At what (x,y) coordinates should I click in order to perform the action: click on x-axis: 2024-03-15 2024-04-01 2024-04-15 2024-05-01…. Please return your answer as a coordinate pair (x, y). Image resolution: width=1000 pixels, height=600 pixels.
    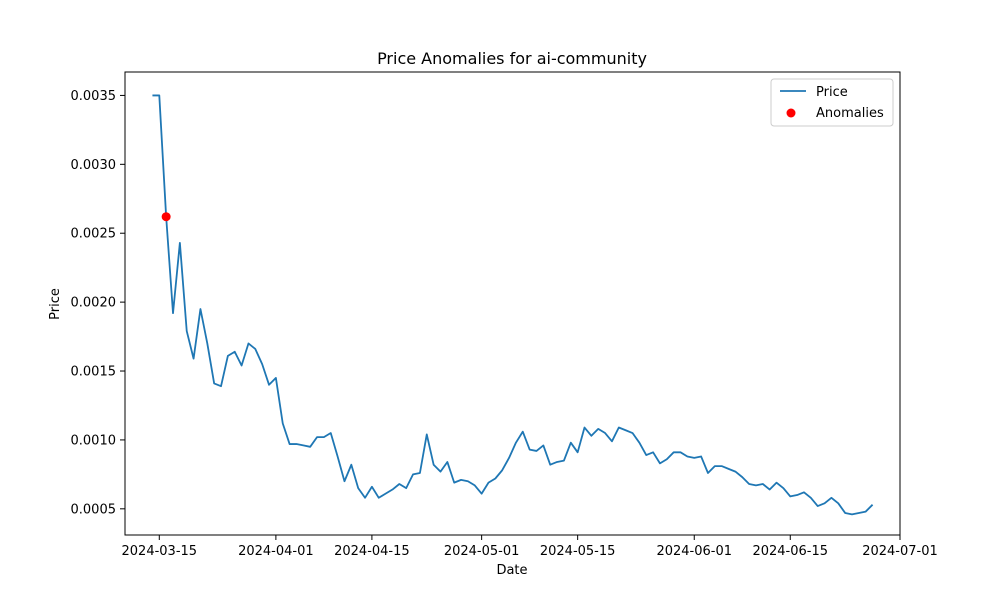
    Looking at the image, I should click on (530, 547).